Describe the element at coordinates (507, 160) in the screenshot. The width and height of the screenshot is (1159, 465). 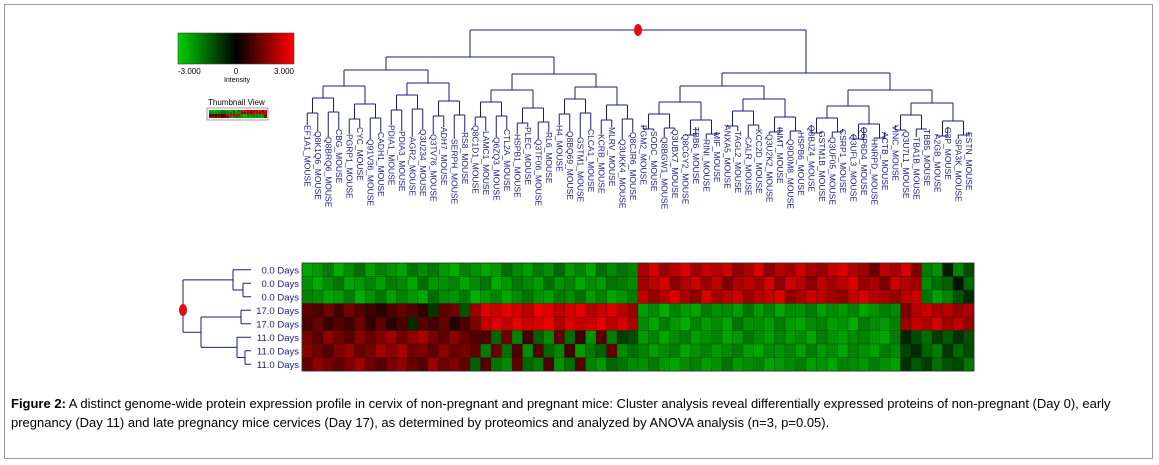
I see `column-label: CTL2A_MOUSE` at that location.